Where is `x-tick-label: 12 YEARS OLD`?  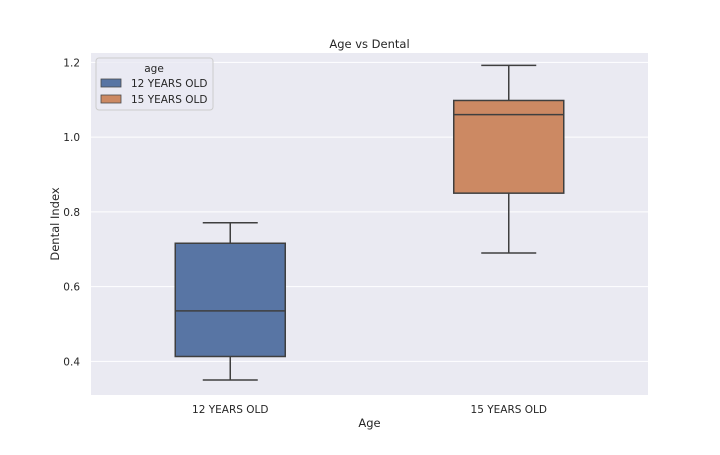
x-tick-label: 12 YEARS OLD is located at coordinates (230, 410).